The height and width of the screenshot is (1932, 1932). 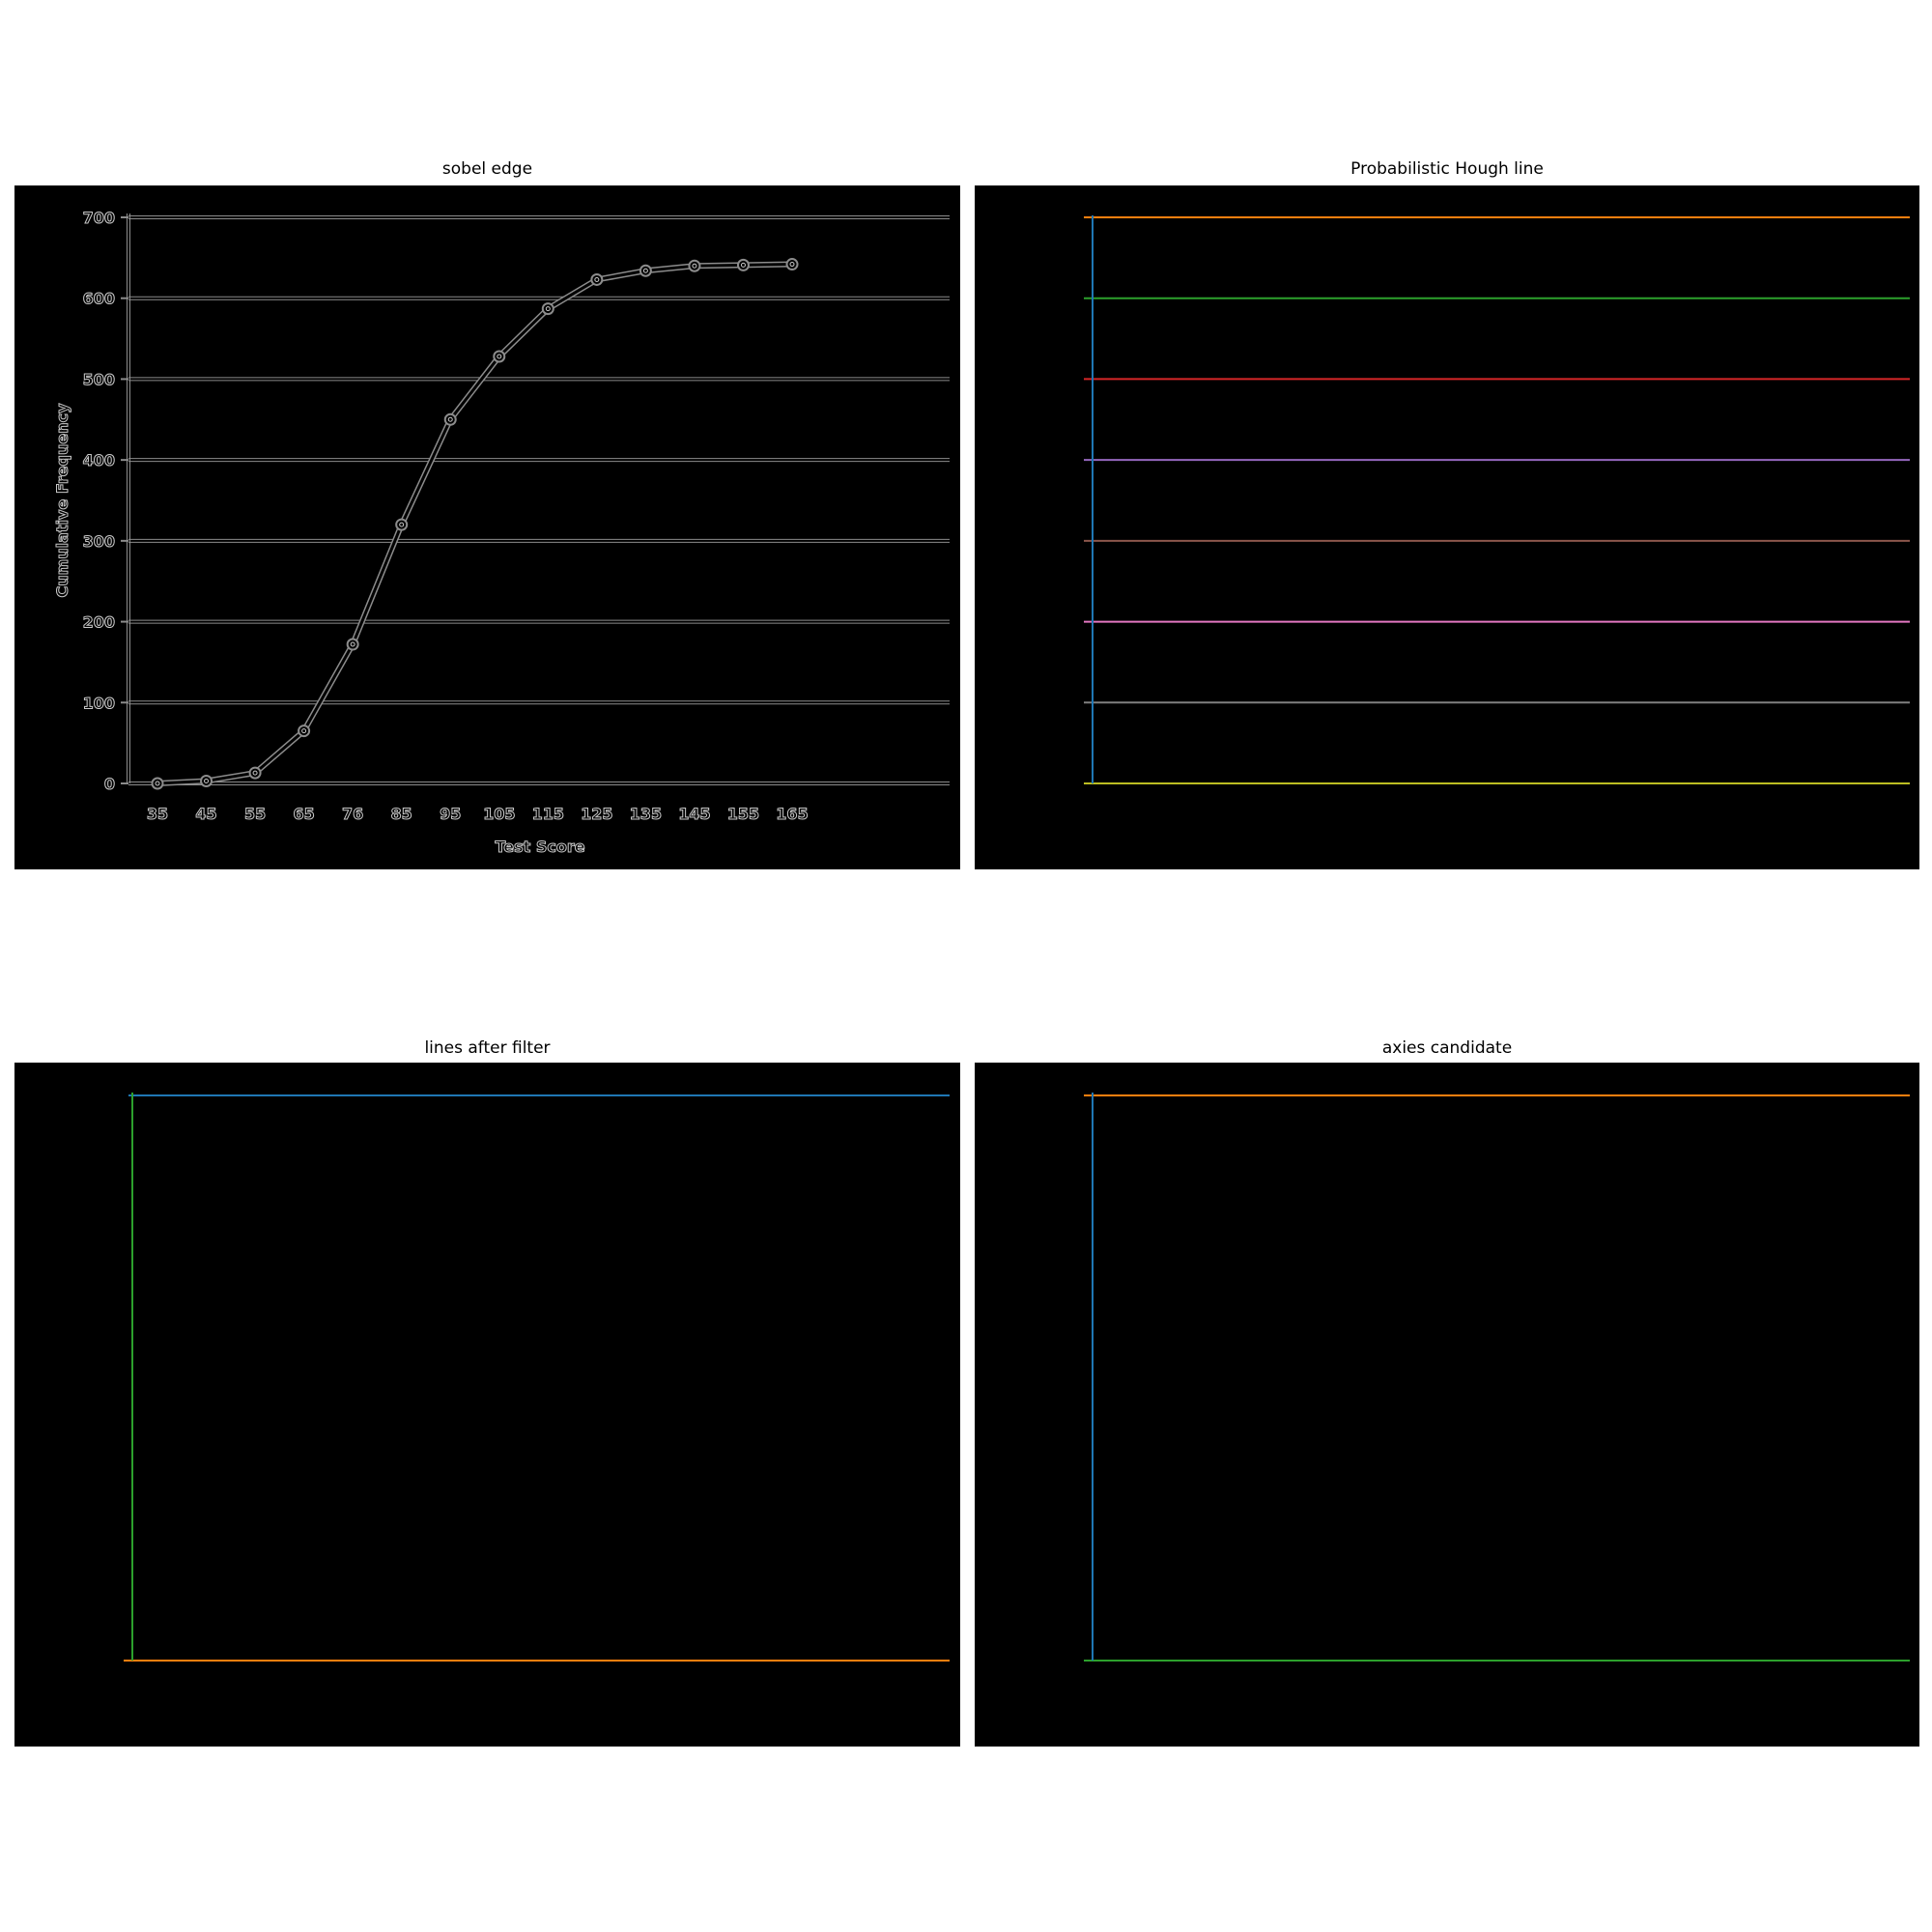 What do you see at coordinates (646, 814) in the screenshot?
I see `x-tick-label-135: 135` at bounding box center [646, 814].